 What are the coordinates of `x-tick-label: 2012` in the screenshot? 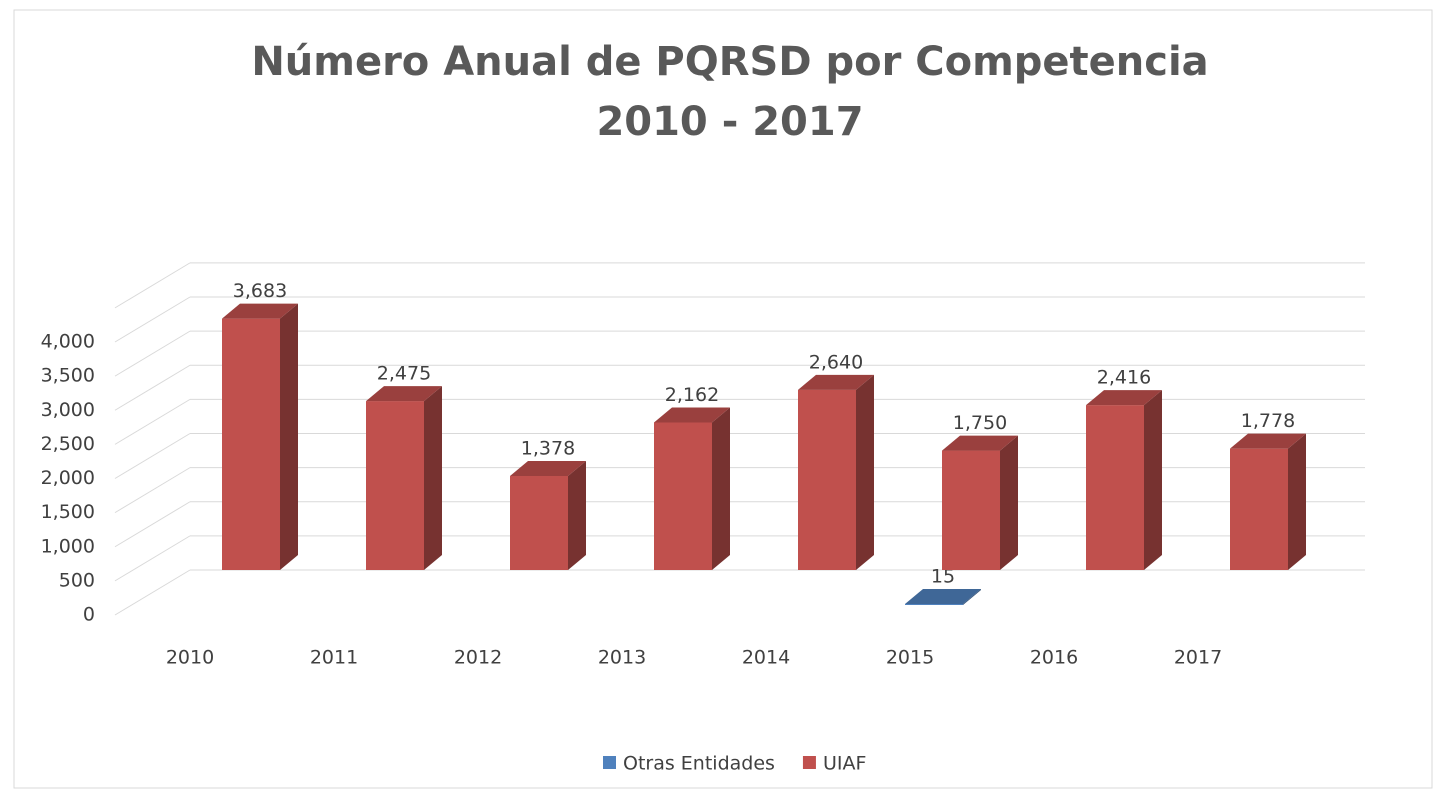 It's located at (478, 658).